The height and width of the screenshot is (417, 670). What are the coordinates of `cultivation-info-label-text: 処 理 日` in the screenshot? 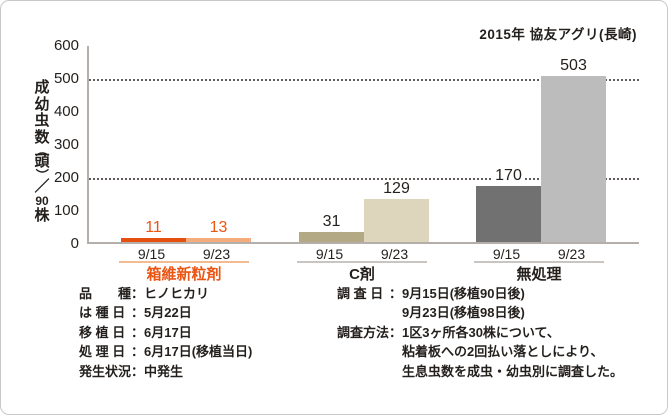 It's located at (102, 352).